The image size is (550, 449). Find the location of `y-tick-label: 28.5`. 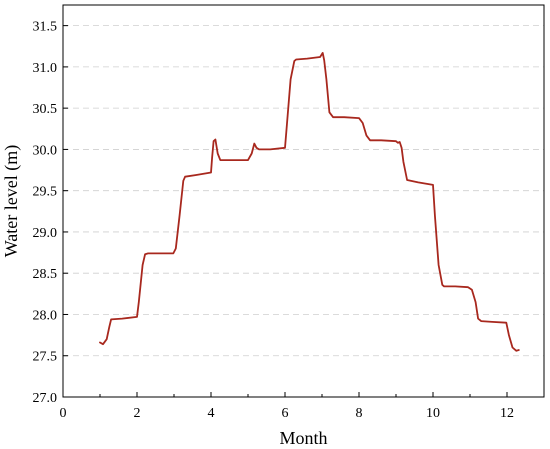

y-tick-label: 28.5 is located at coordinates (45, 274).